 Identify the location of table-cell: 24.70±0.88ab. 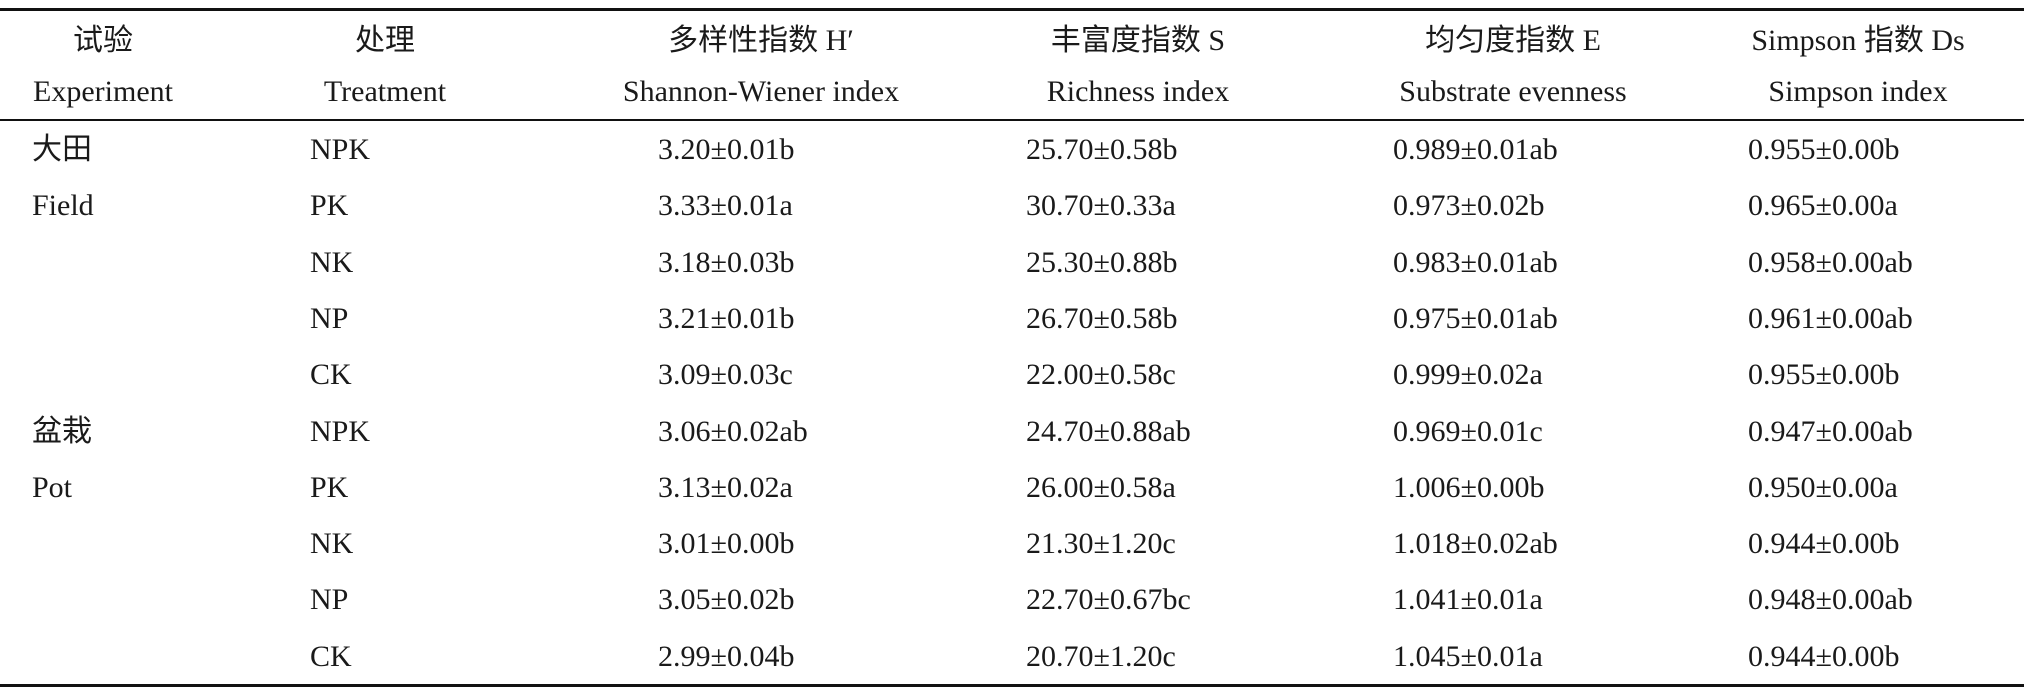
(1108, 431).